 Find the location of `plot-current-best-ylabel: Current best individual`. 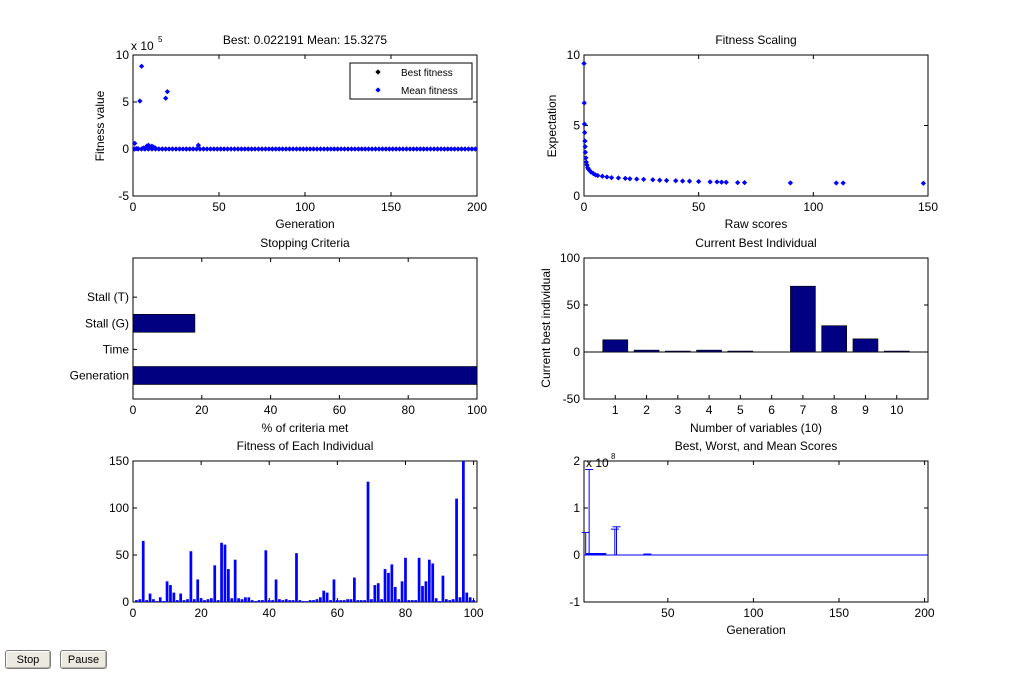

plot-current-best-ylabel: Current best individual is located at coordinates (546, 327).